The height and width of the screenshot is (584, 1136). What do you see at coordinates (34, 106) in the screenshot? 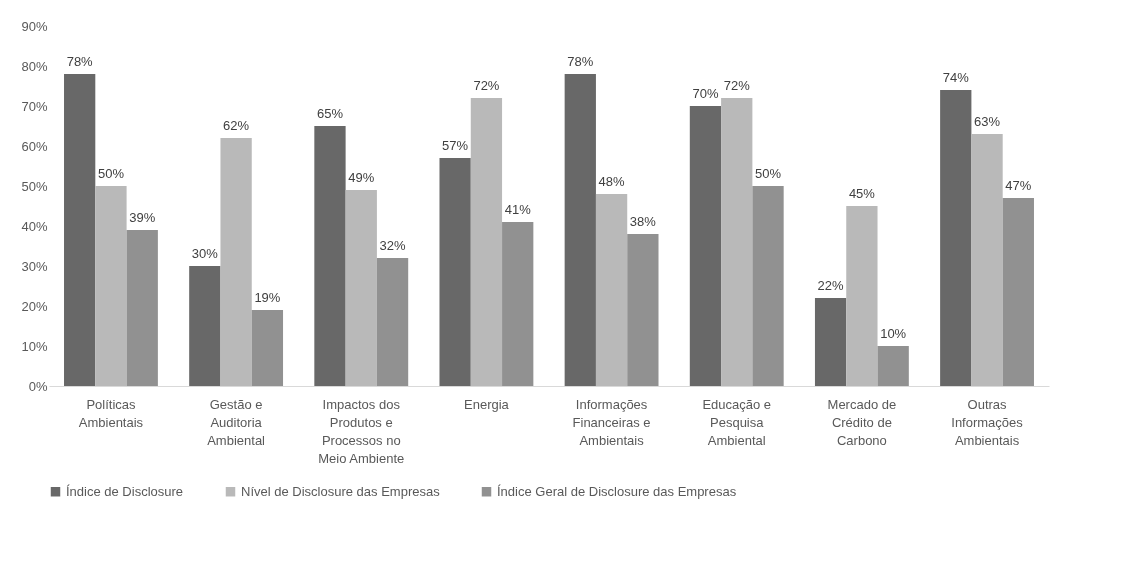
I see `y-tick-label: 70%` at bounding box center [34, 106].